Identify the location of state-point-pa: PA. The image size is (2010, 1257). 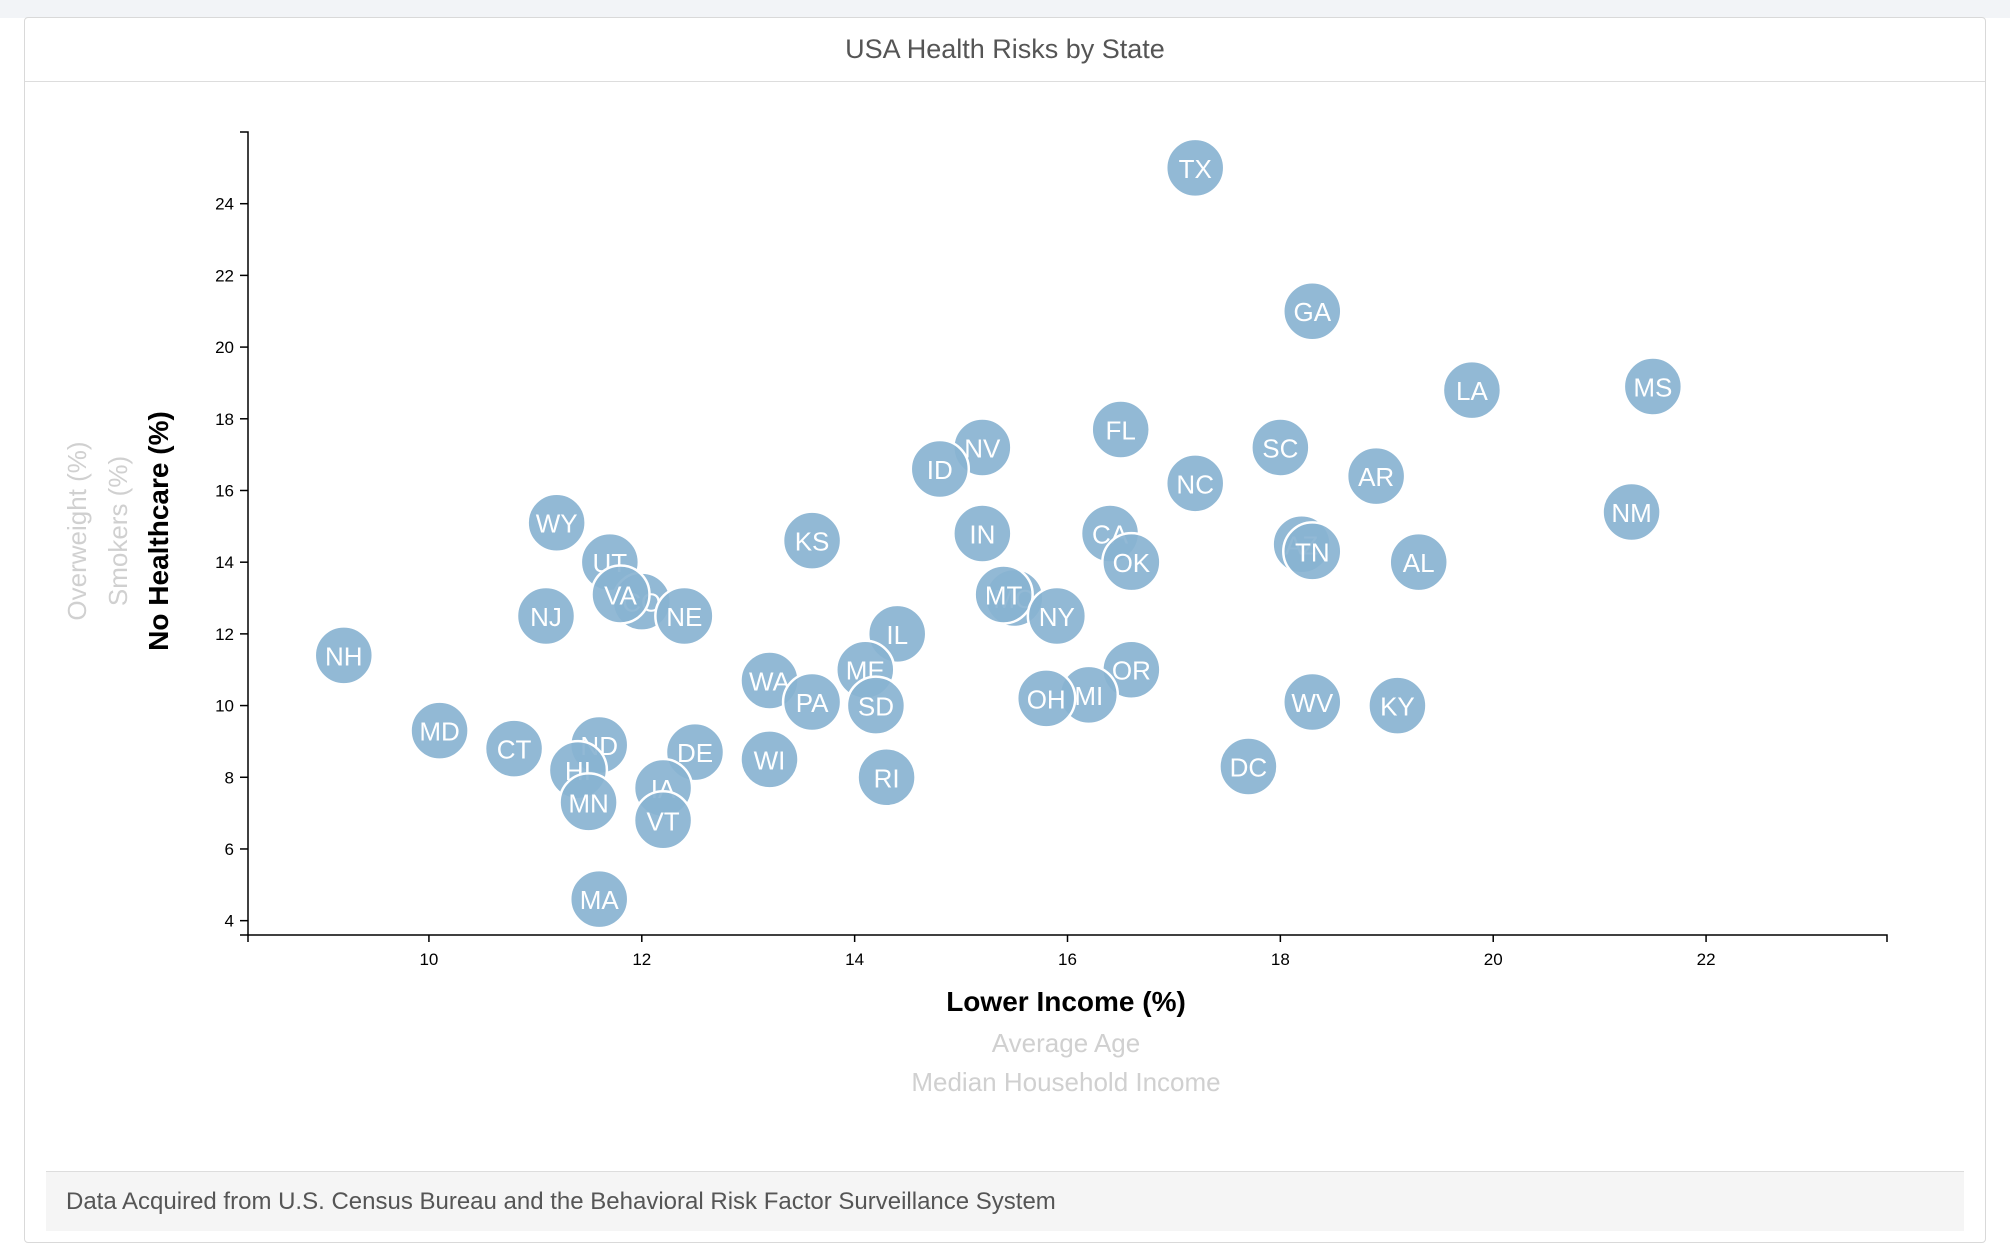
(812, 702).